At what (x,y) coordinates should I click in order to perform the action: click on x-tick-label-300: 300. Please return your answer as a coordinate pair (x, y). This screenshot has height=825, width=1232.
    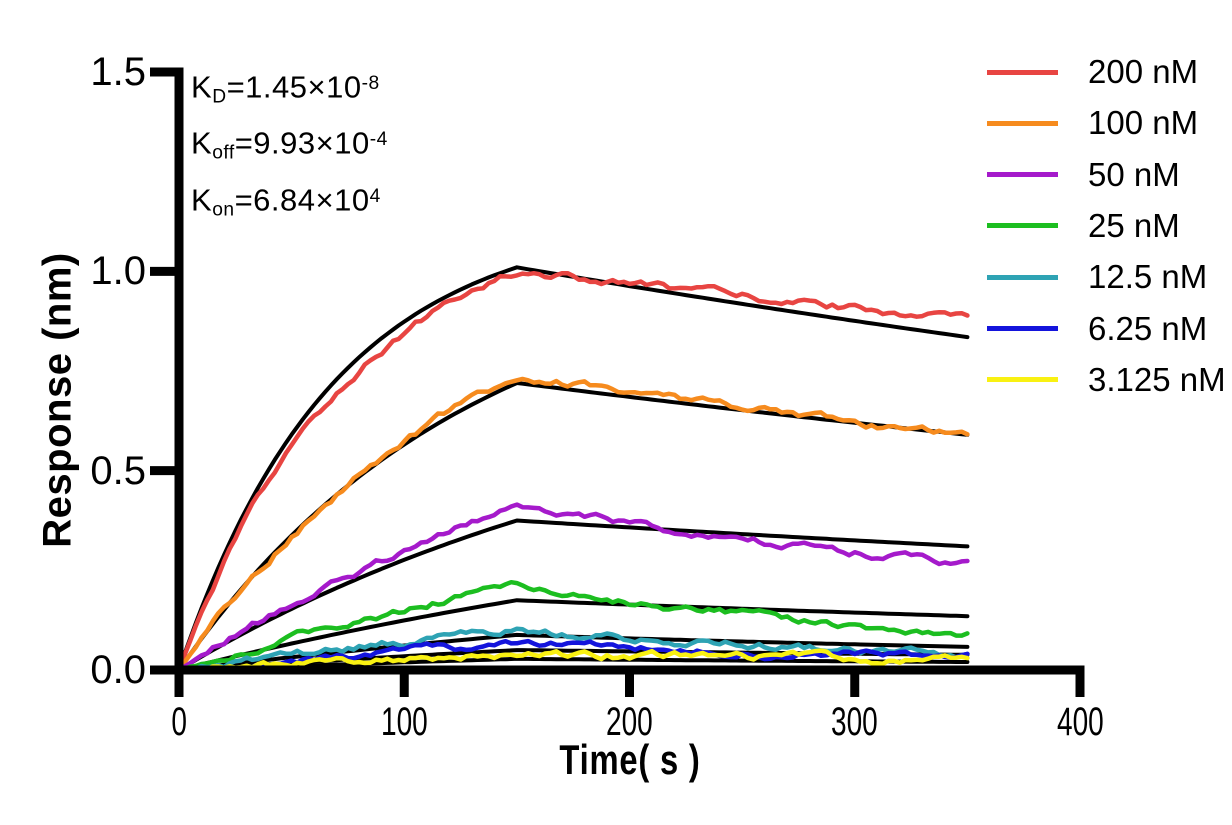
    Looking at the image, I should click on (855, 722).